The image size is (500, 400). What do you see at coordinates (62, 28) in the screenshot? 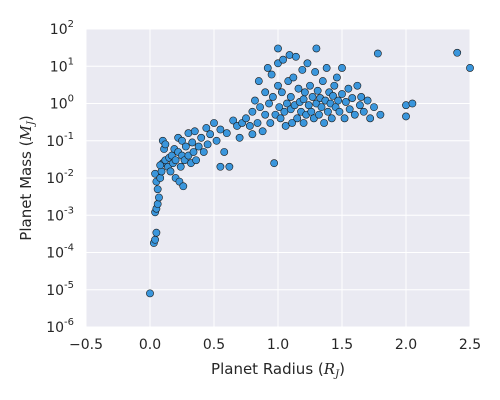
I see `y-tick-label: 10²` at bounding box center [62, 28].